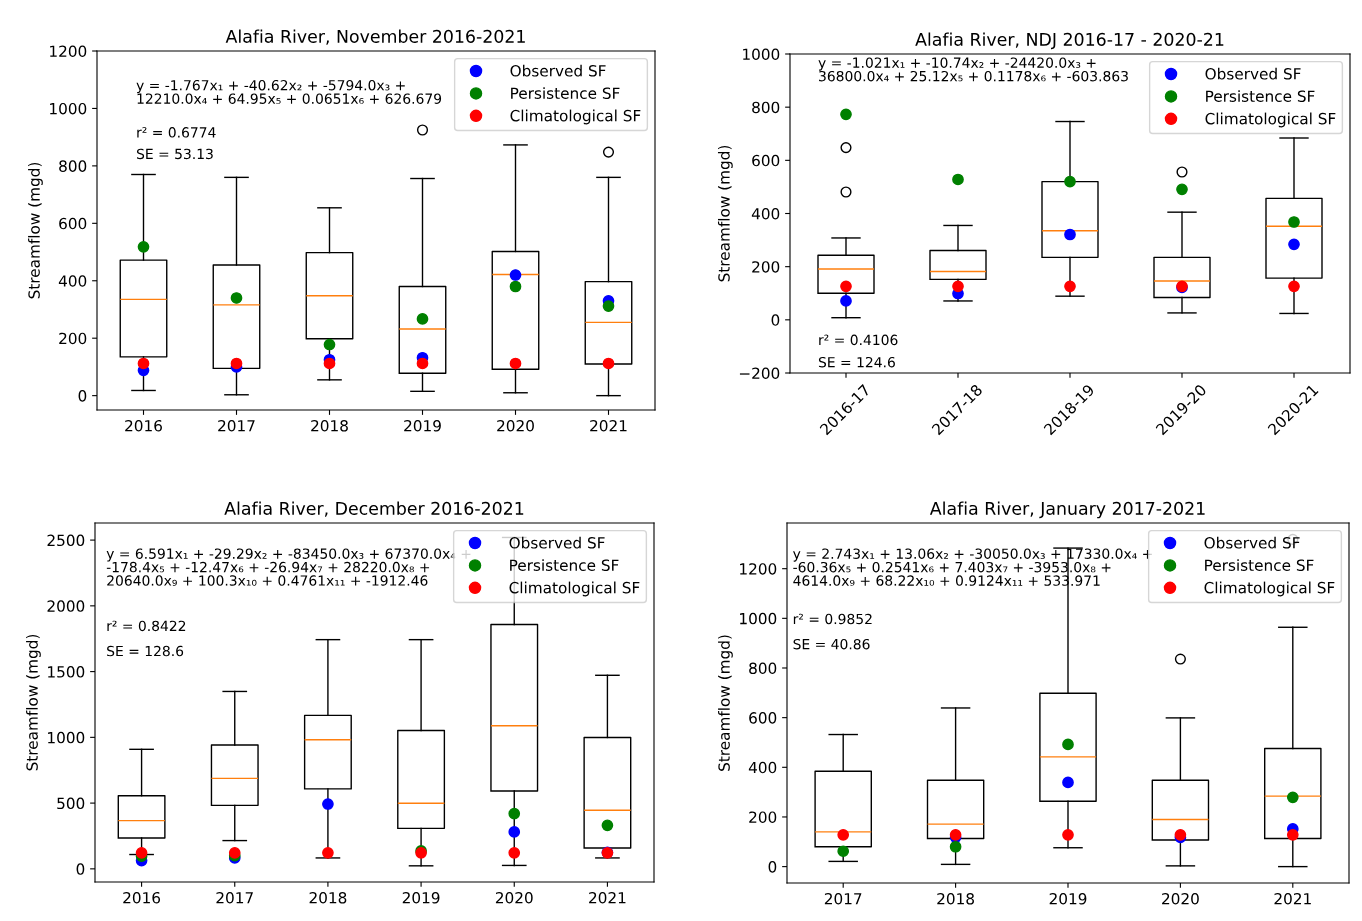 Image resolution: width=1362 pixels, height=921 pixels. I want to click on annotation: y = -1.021x₁ + -10.74x₂ + -24420.0x₃ + 36800.0x₄ + 25.12x₅ + 0.1178x₆ + -603.863, so click(973, 69).